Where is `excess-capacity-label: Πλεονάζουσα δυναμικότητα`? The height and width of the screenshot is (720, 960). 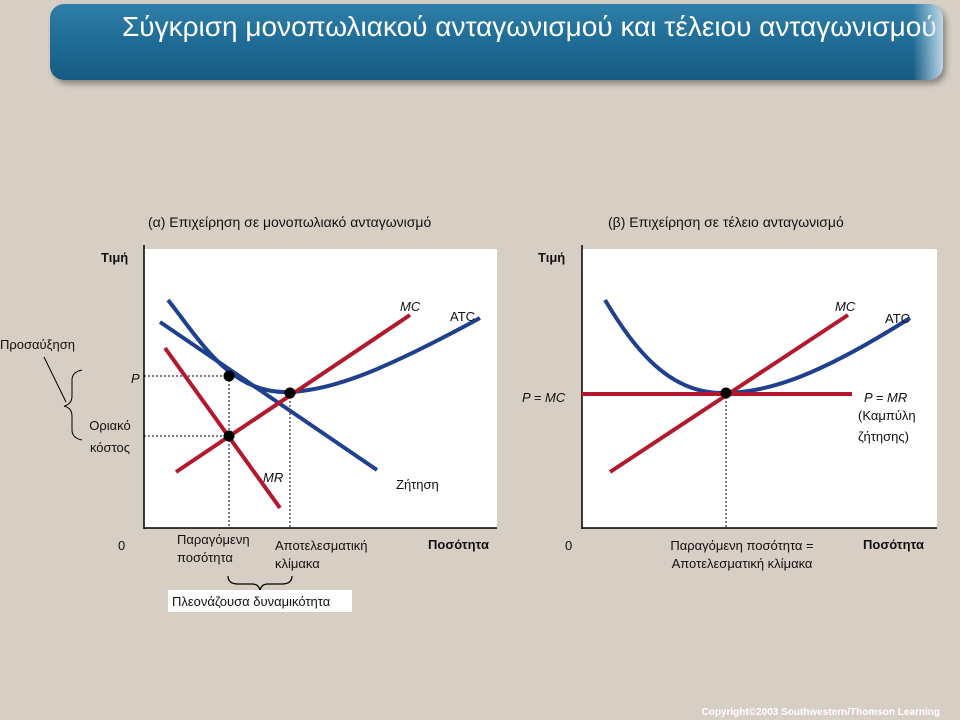 excess-capacity-label: Πλεονάζουσα δυναμικότητα is located at coordinates (251, 601).